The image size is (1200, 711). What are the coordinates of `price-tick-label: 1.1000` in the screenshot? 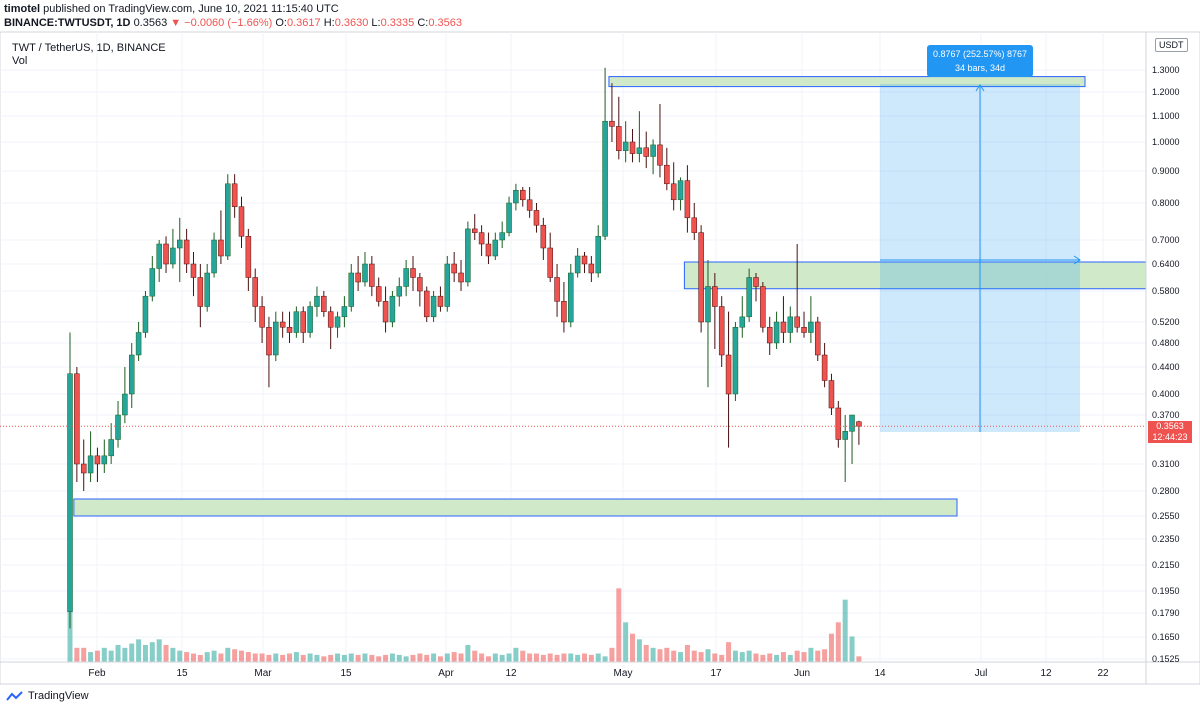 It's located at (1166, 116).